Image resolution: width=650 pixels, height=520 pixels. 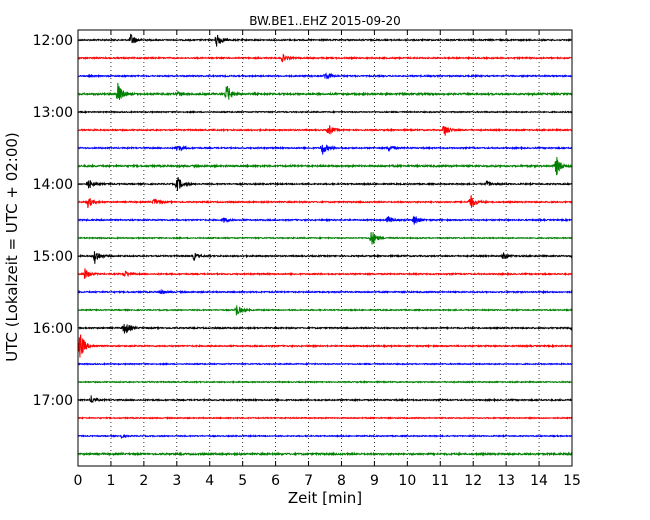 What do you see at coordinates (53, 113) in the screenshot?
I see `y-tick-label: 13:00` at bounding box center [53, 113].